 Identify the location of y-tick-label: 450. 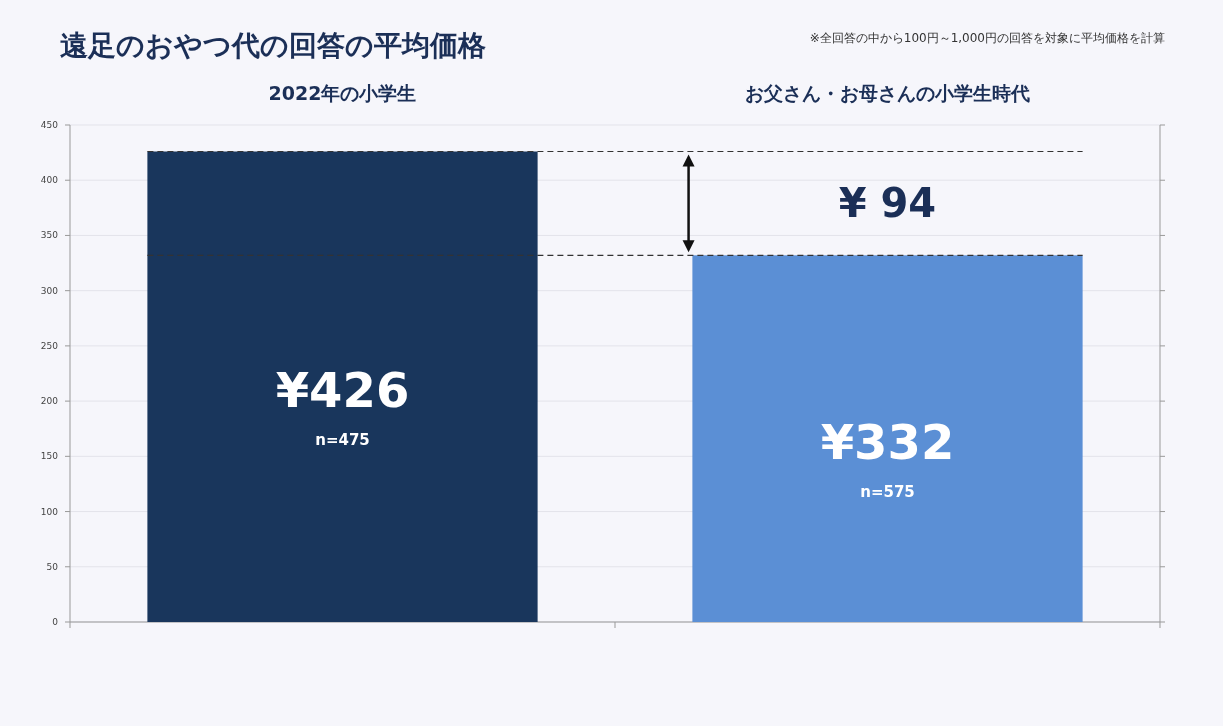
(49, 125).